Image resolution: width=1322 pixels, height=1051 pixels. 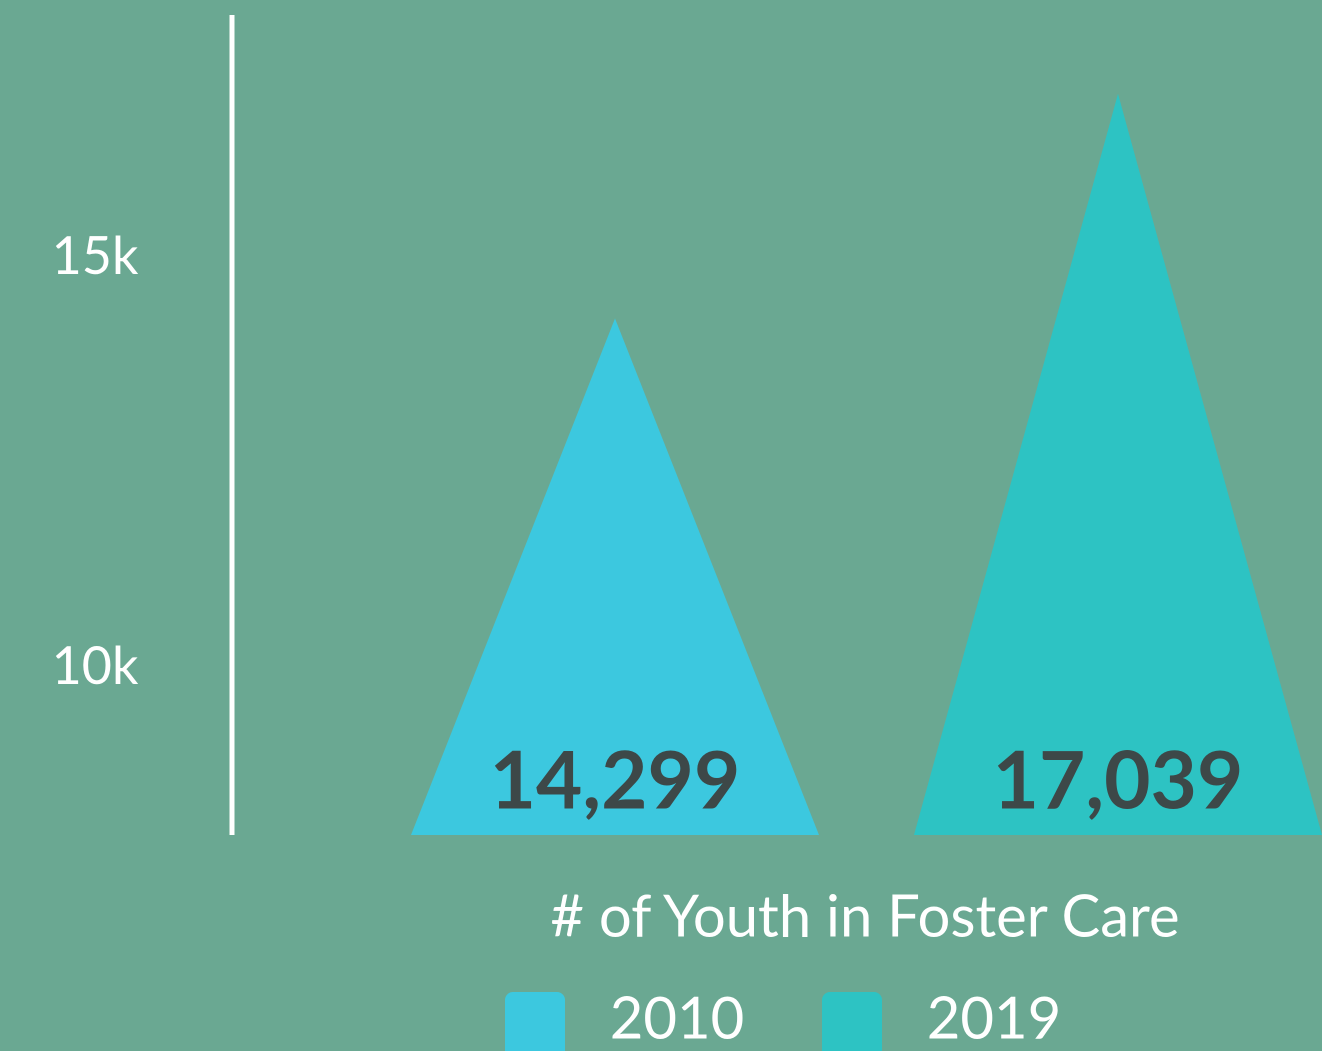 I want to click on legend-label: 2019, so click(x=994, y=1017).